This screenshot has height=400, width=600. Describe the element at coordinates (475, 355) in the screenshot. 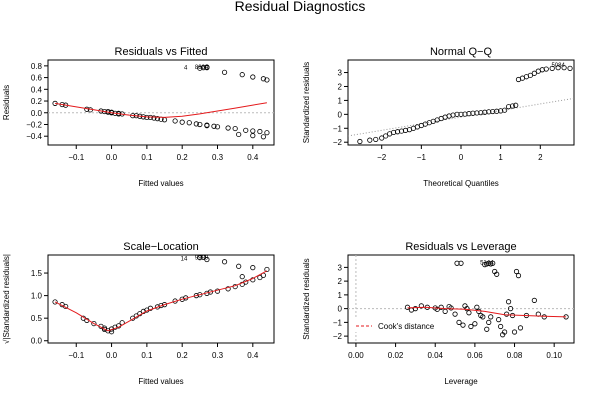

I see `leverage-xtick-label: 0.06` at that location.